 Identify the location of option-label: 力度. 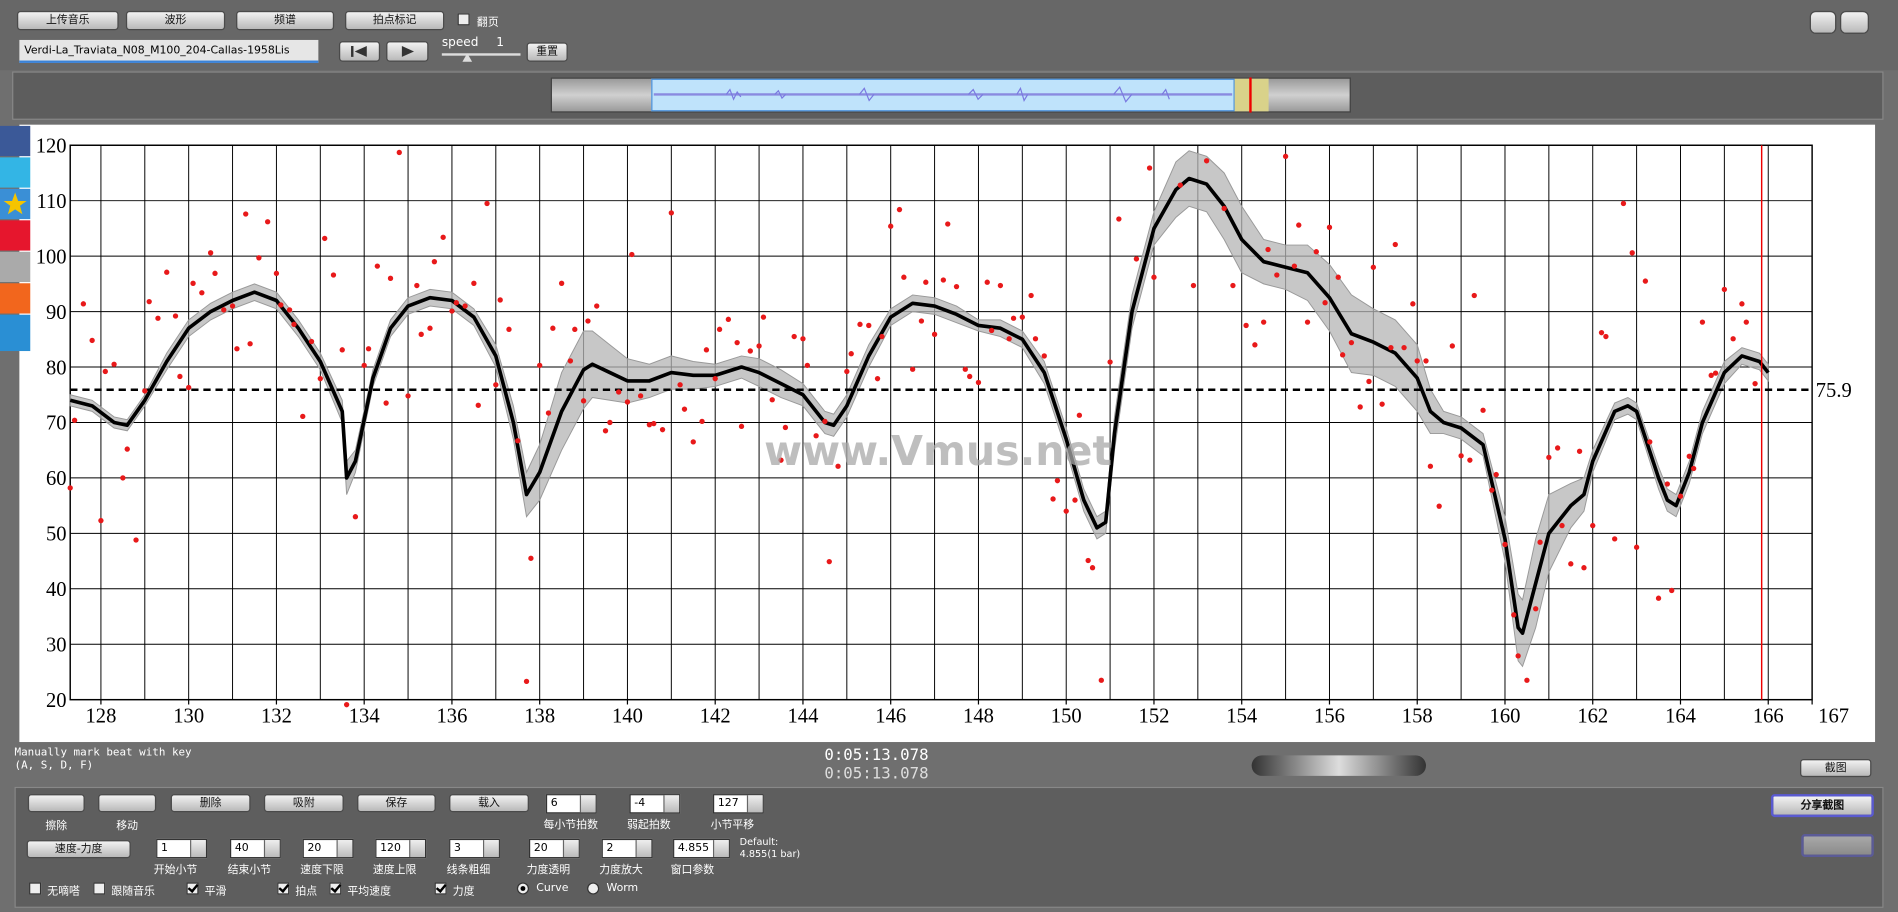
(463, 892).